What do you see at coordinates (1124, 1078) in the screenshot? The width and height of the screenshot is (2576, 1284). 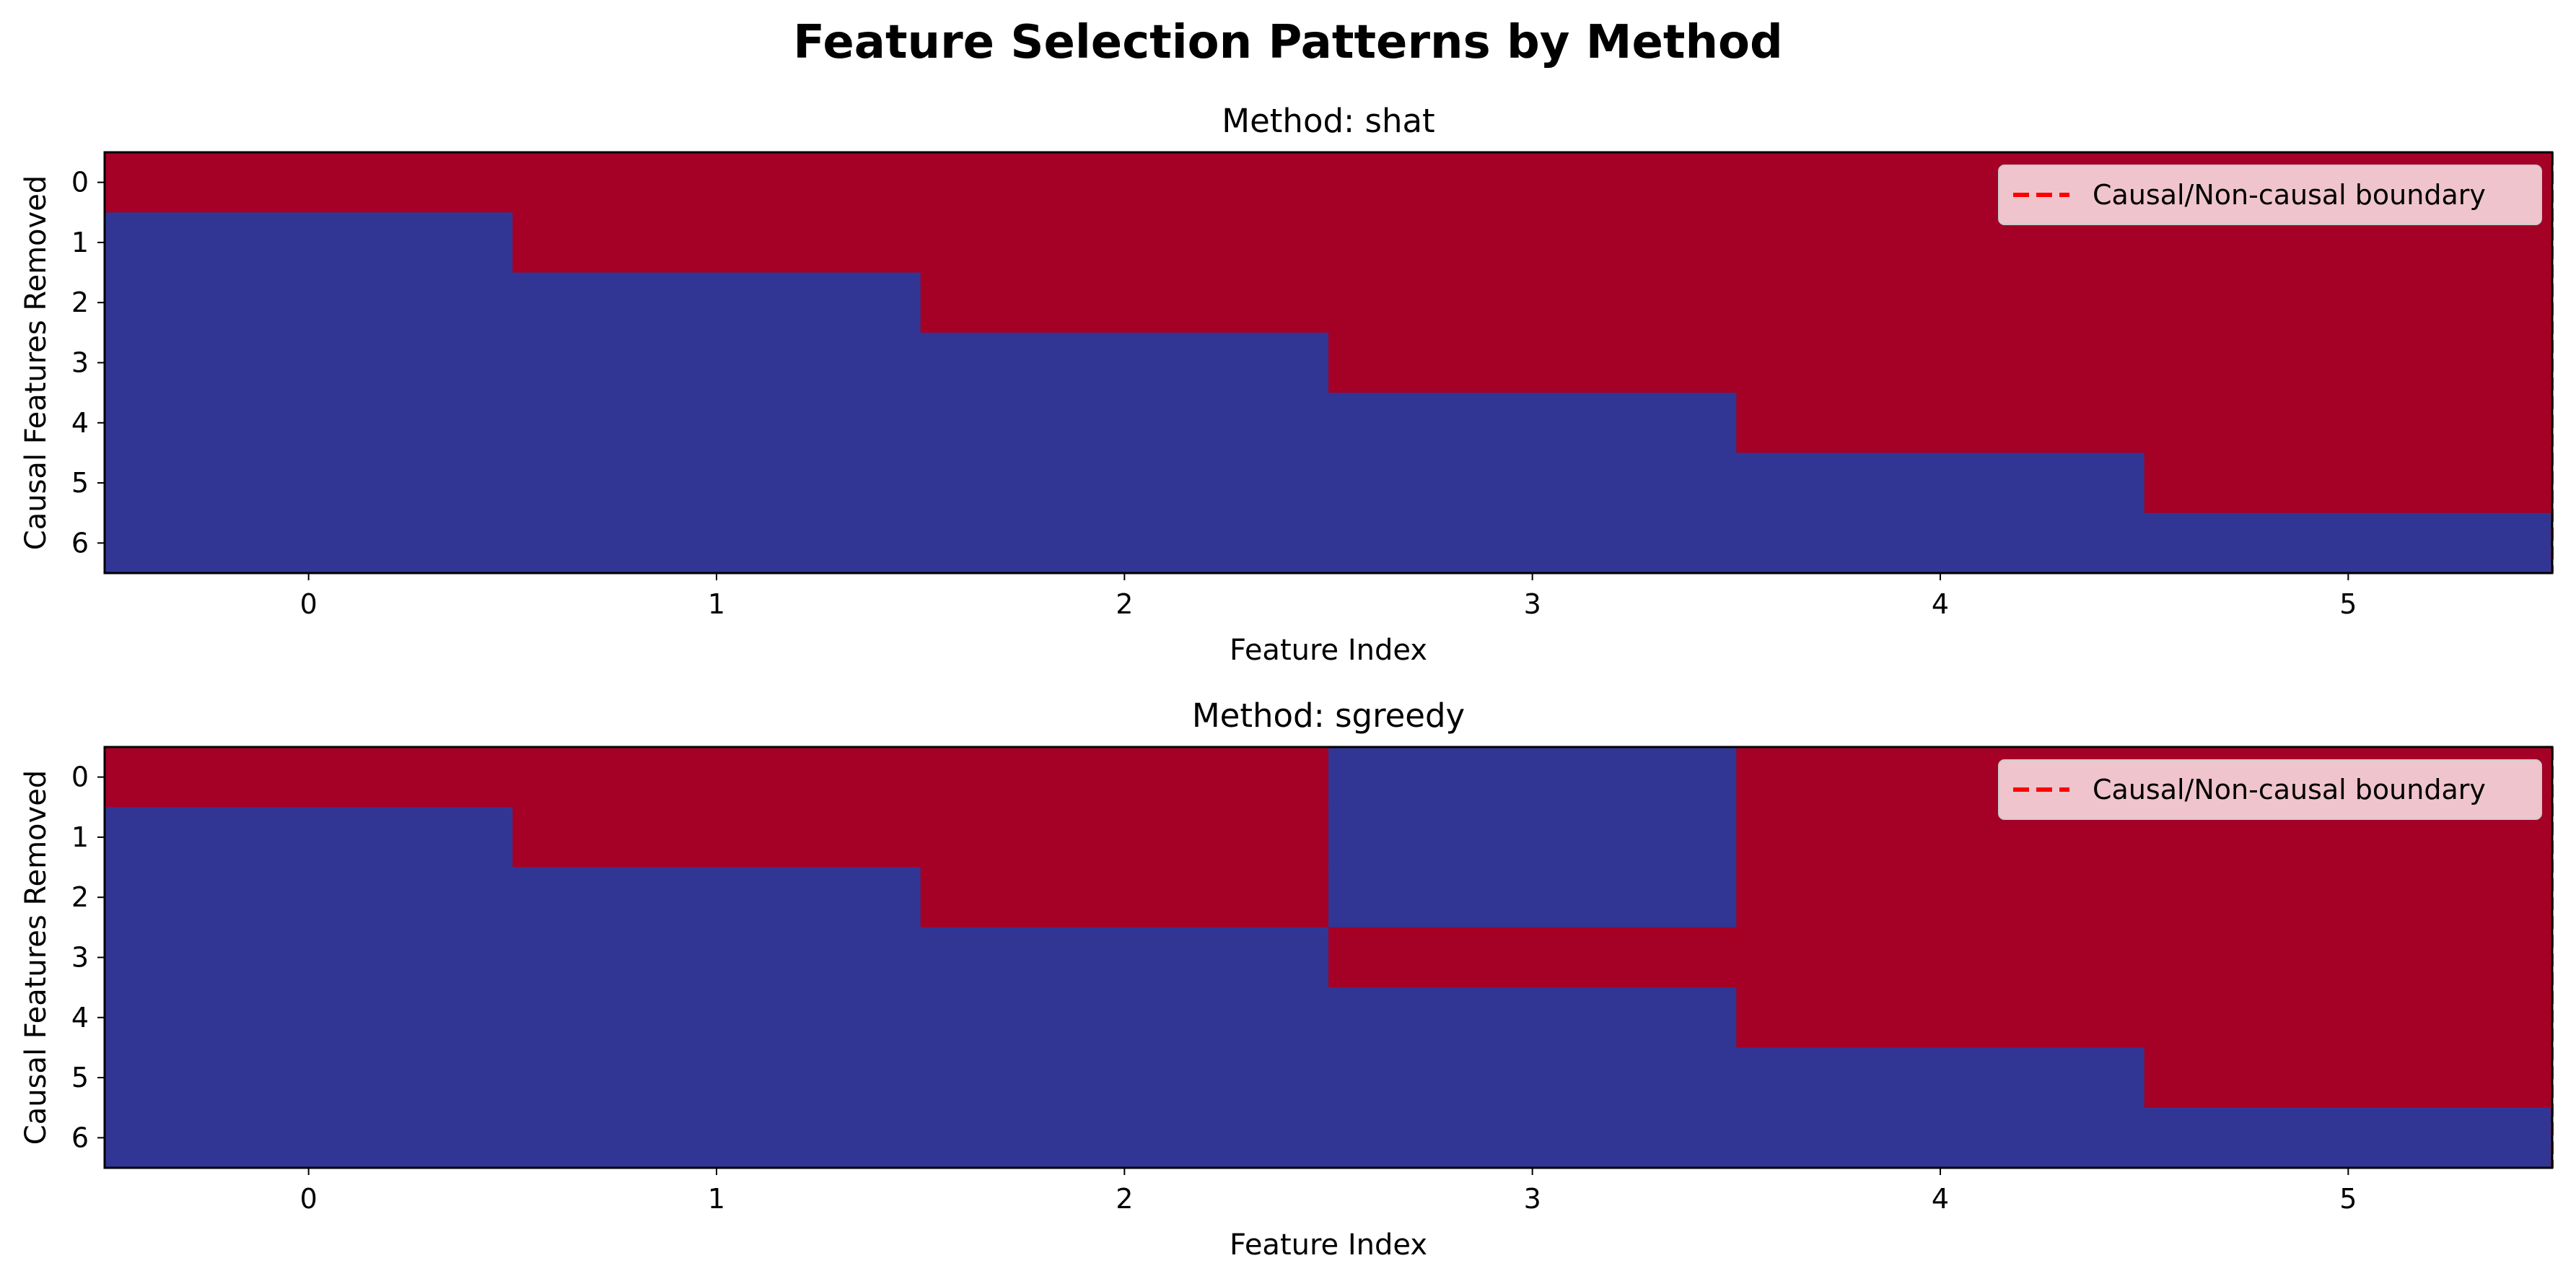 I see `panel1-cell-r5-c2` at bounding box center [1124, 1078].